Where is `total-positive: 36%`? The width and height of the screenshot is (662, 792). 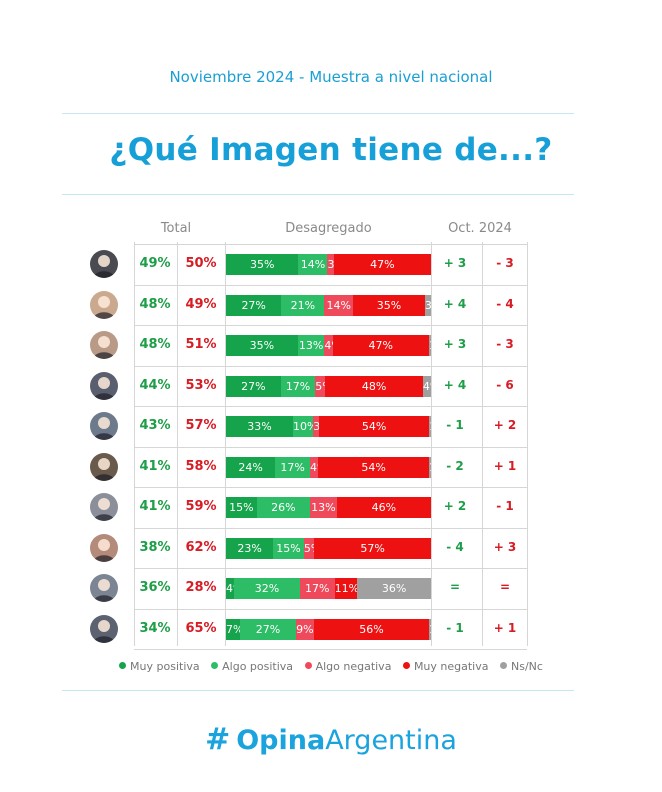
total-positive: 36% is located at coordinates (155, 587).